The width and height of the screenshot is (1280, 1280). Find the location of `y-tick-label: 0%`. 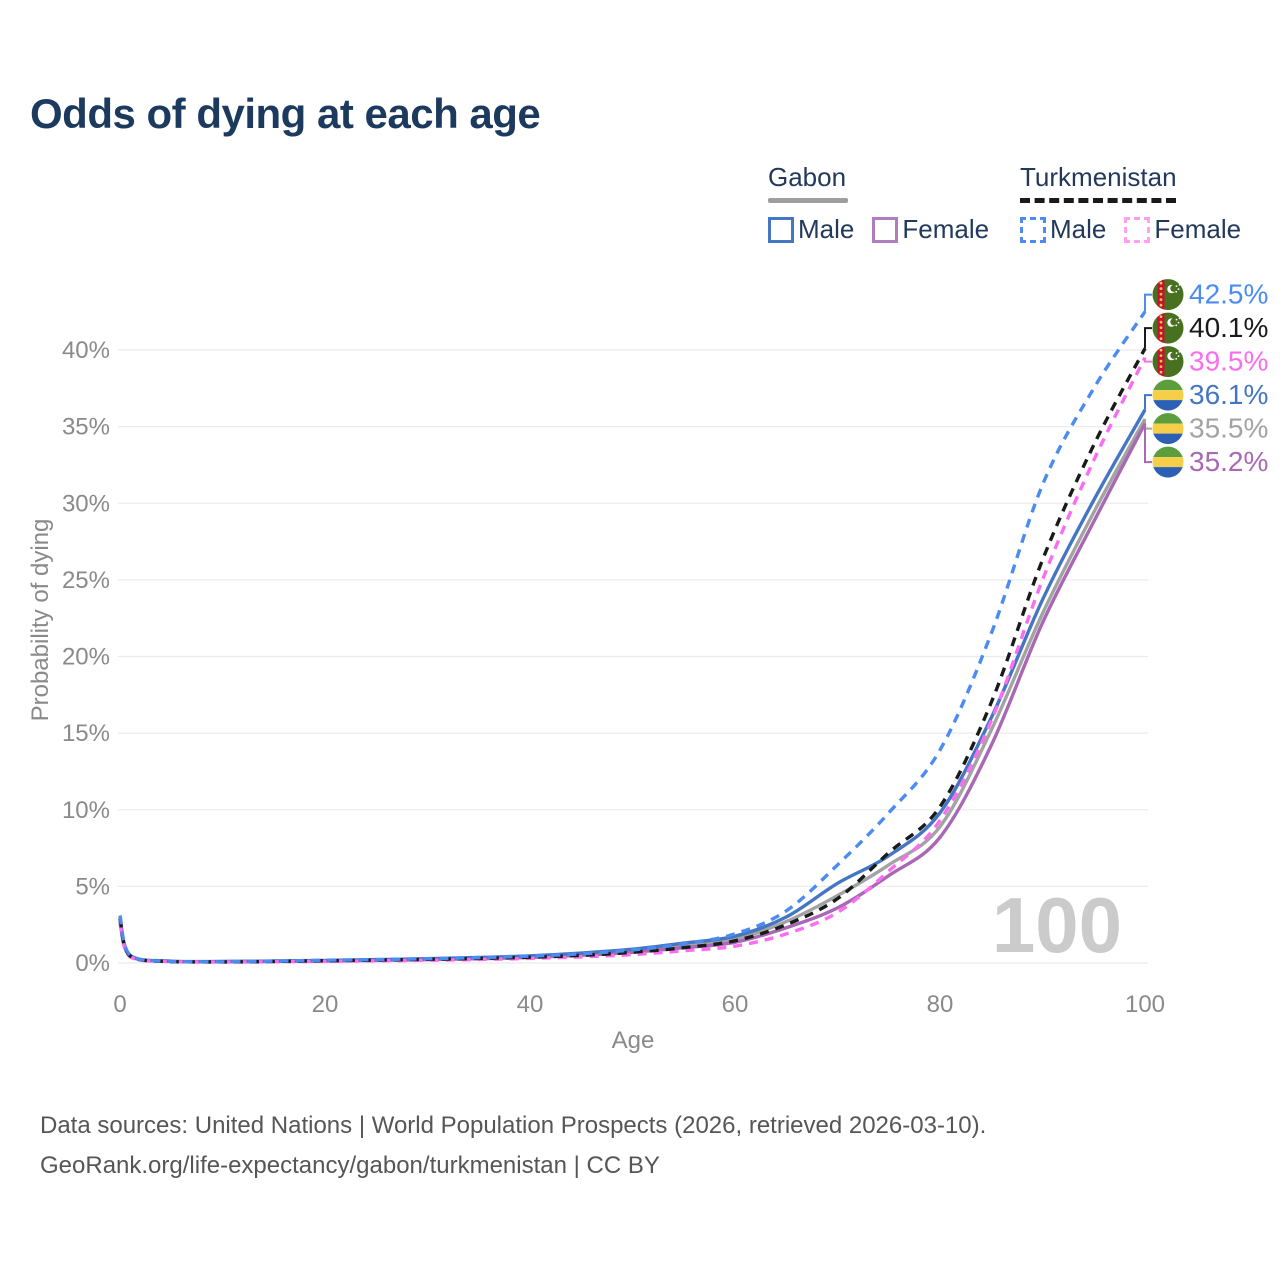

y-tick-label: 0% is located at coordinates (92, 963).